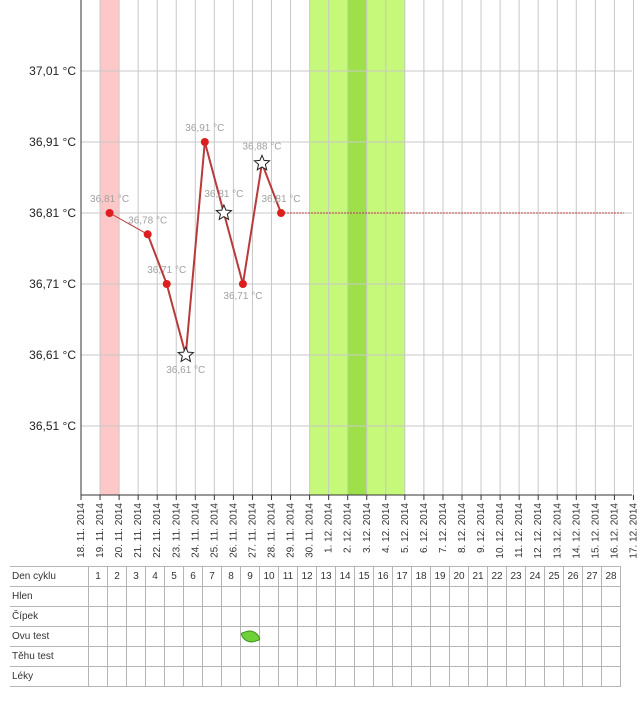 The width and height of the screenshot is (640, 720). Describe the element at coordinates (98, 576) in the screenshot. I see `cycle-day-number: 1` at that location.